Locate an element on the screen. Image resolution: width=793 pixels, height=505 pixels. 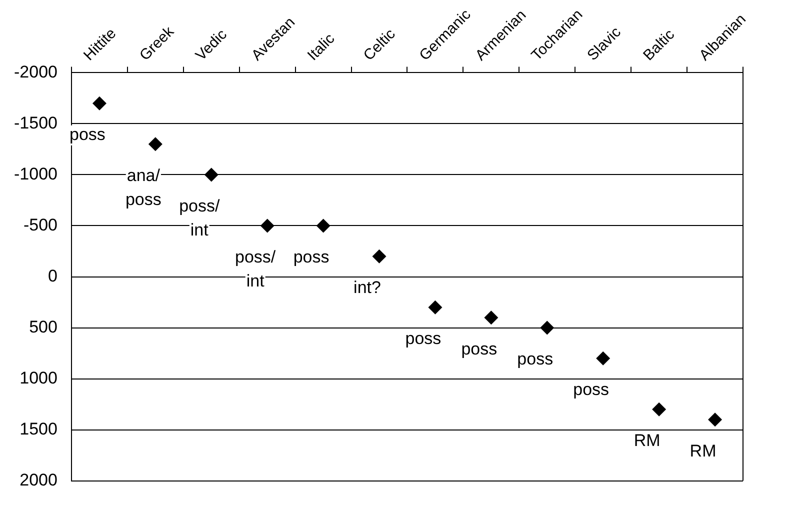
x-tick-label: Italic is located at coordinates (321, 47).